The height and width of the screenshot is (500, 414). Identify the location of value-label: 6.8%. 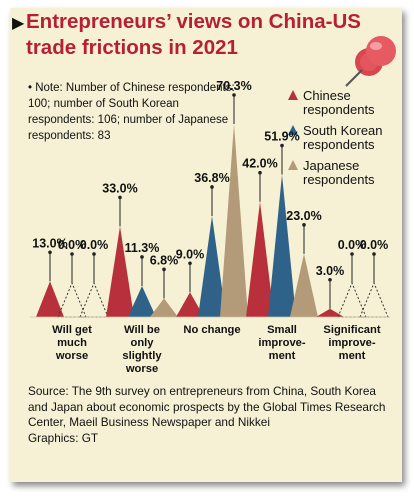
(164, 260).